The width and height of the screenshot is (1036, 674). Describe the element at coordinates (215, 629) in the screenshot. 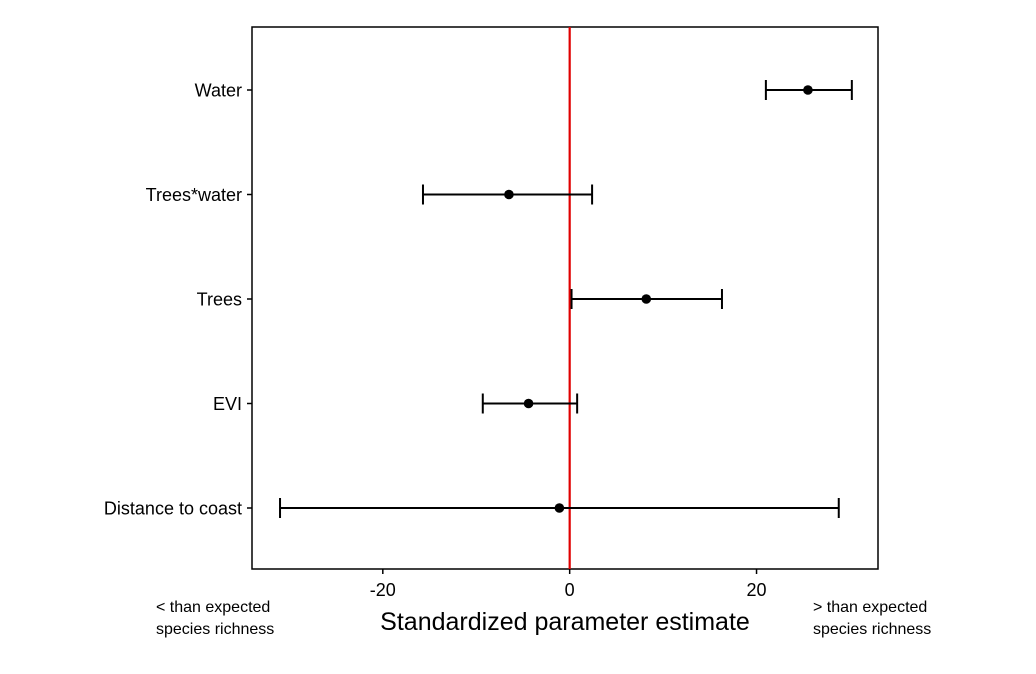

I see `left-annotation-line-2: species richness` at that location.